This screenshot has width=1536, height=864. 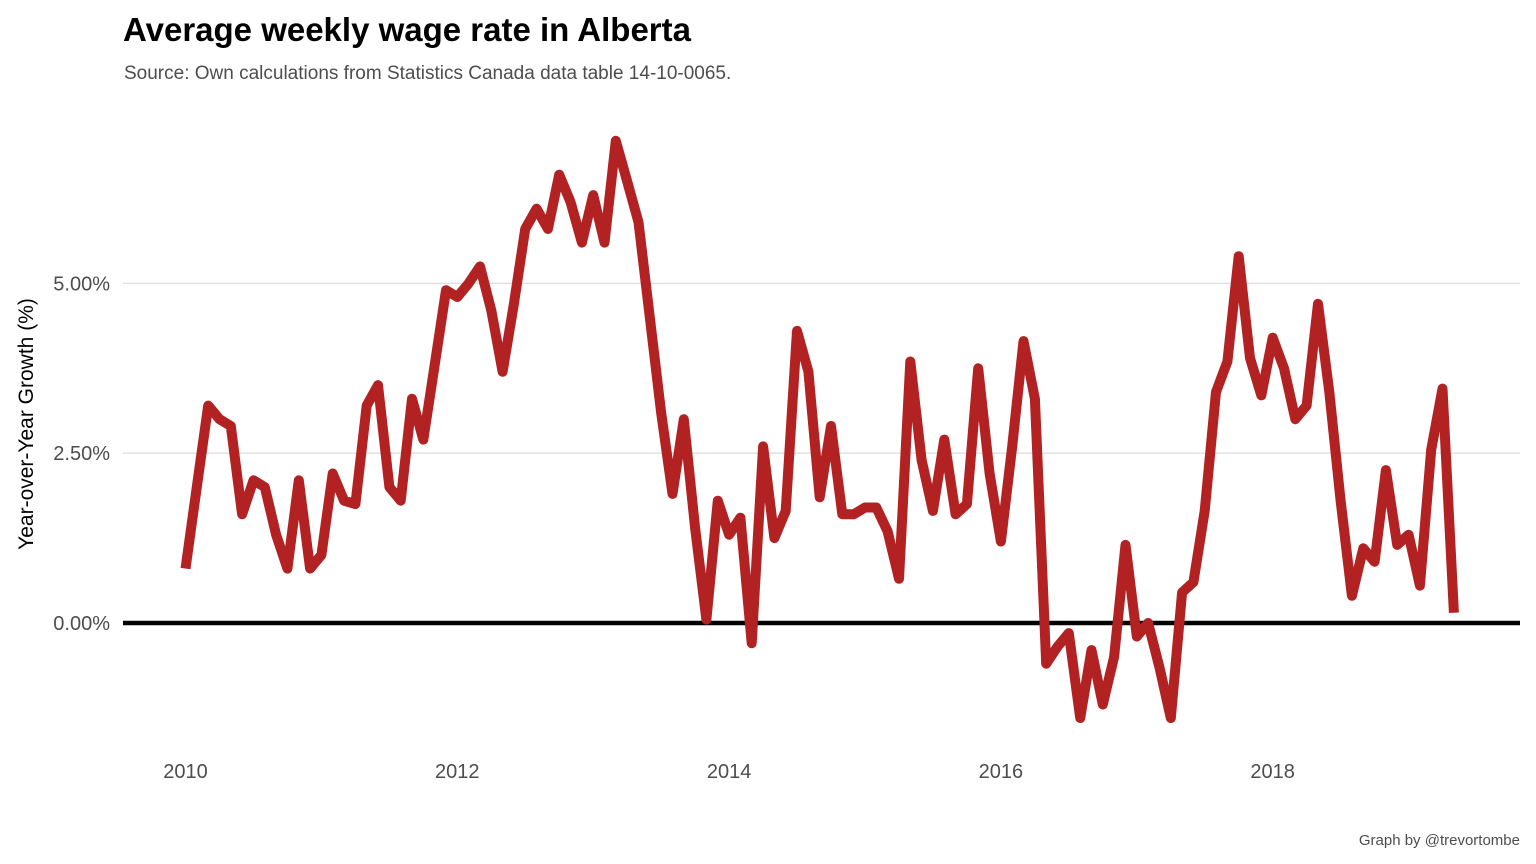 I want to click on y-tick-label: 0.00%, so click(x=81, y=624).